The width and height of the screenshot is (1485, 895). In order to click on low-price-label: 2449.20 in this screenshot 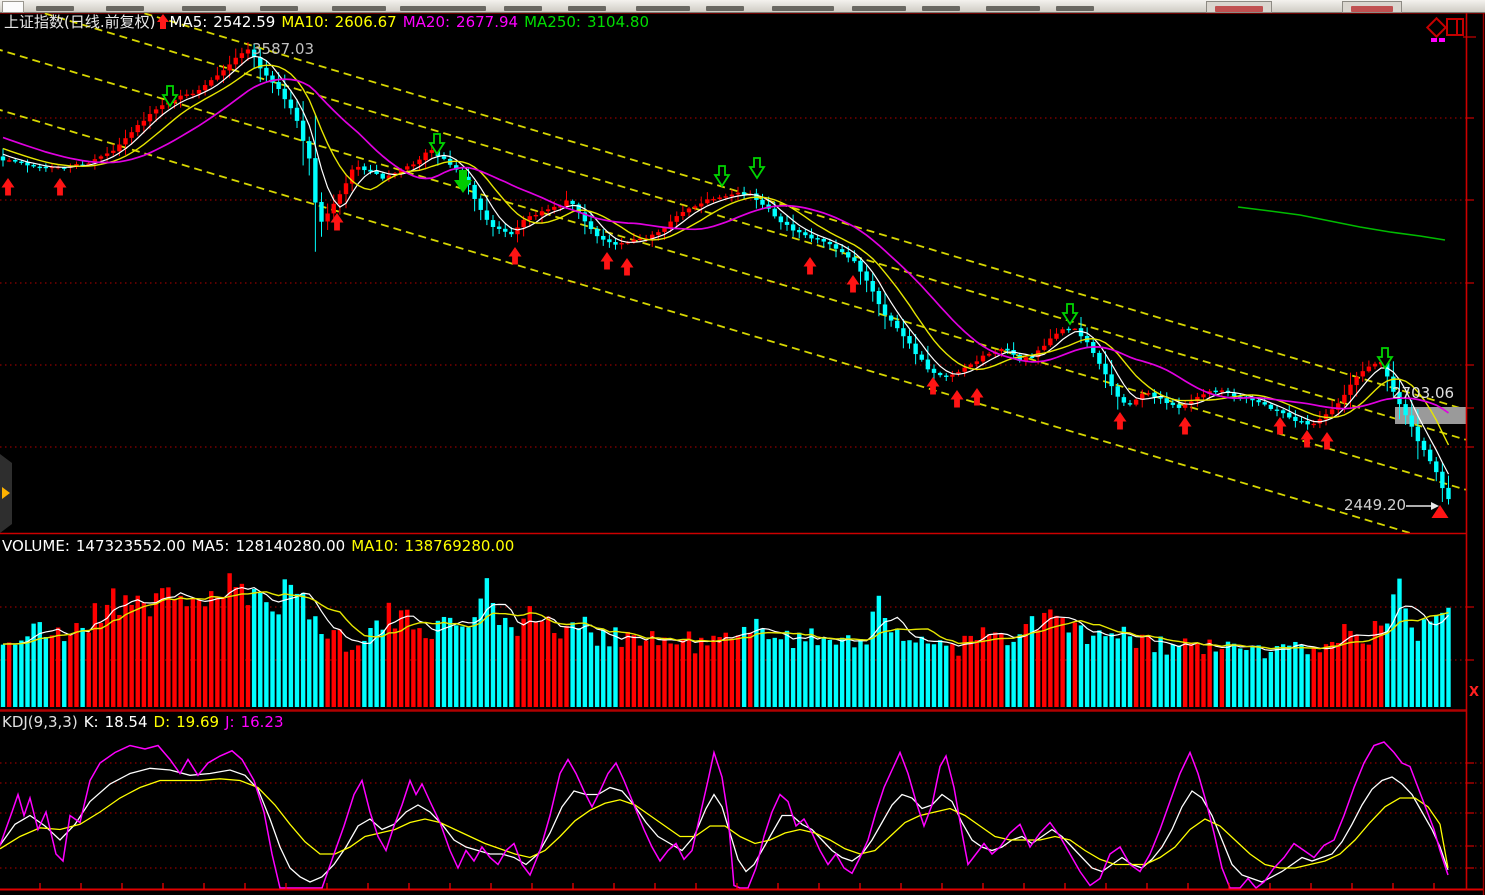, I will do `click(1375, 505)`.